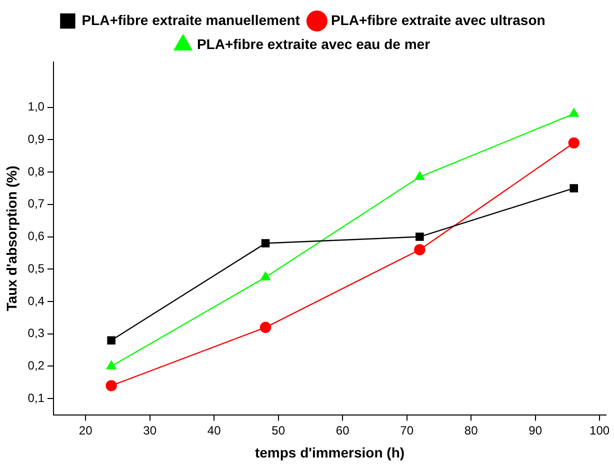 The image size is (614, 466). I want to click on x-tick-label: 90, so click(535, 430).